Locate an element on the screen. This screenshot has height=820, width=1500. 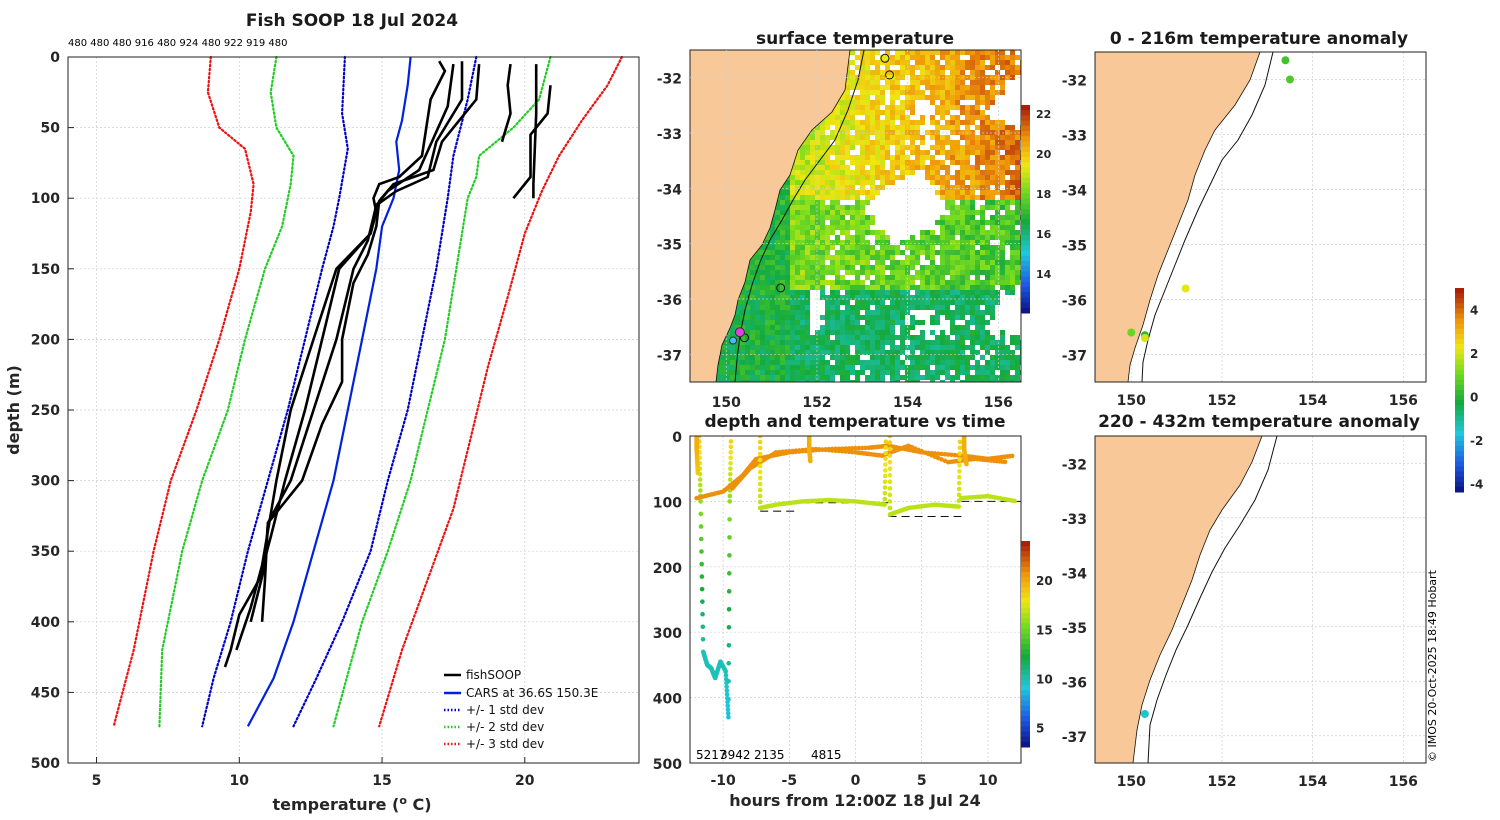
anomaly-tick-label-x: 152 is located at coordinates (1221, 401).